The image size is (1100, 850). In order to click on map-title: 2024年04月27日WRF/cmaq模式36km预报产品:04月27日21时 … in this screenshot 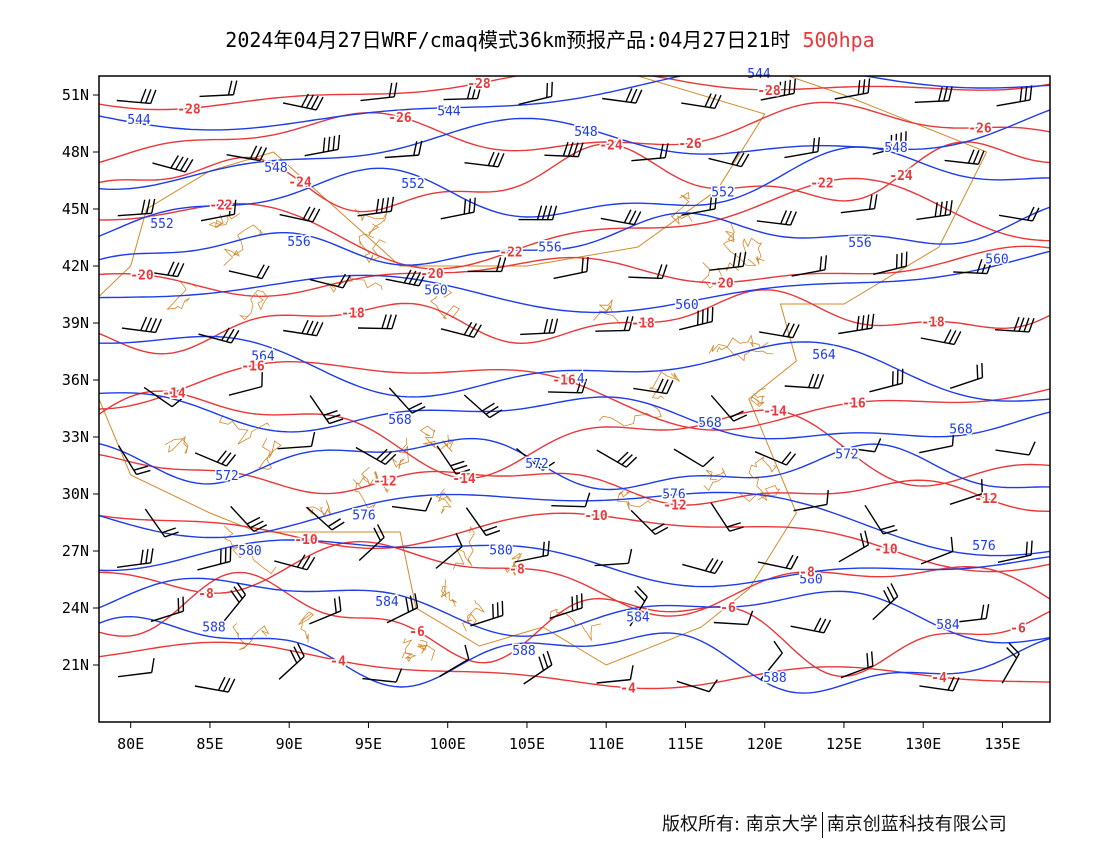, I will do `click(550, 38)`.